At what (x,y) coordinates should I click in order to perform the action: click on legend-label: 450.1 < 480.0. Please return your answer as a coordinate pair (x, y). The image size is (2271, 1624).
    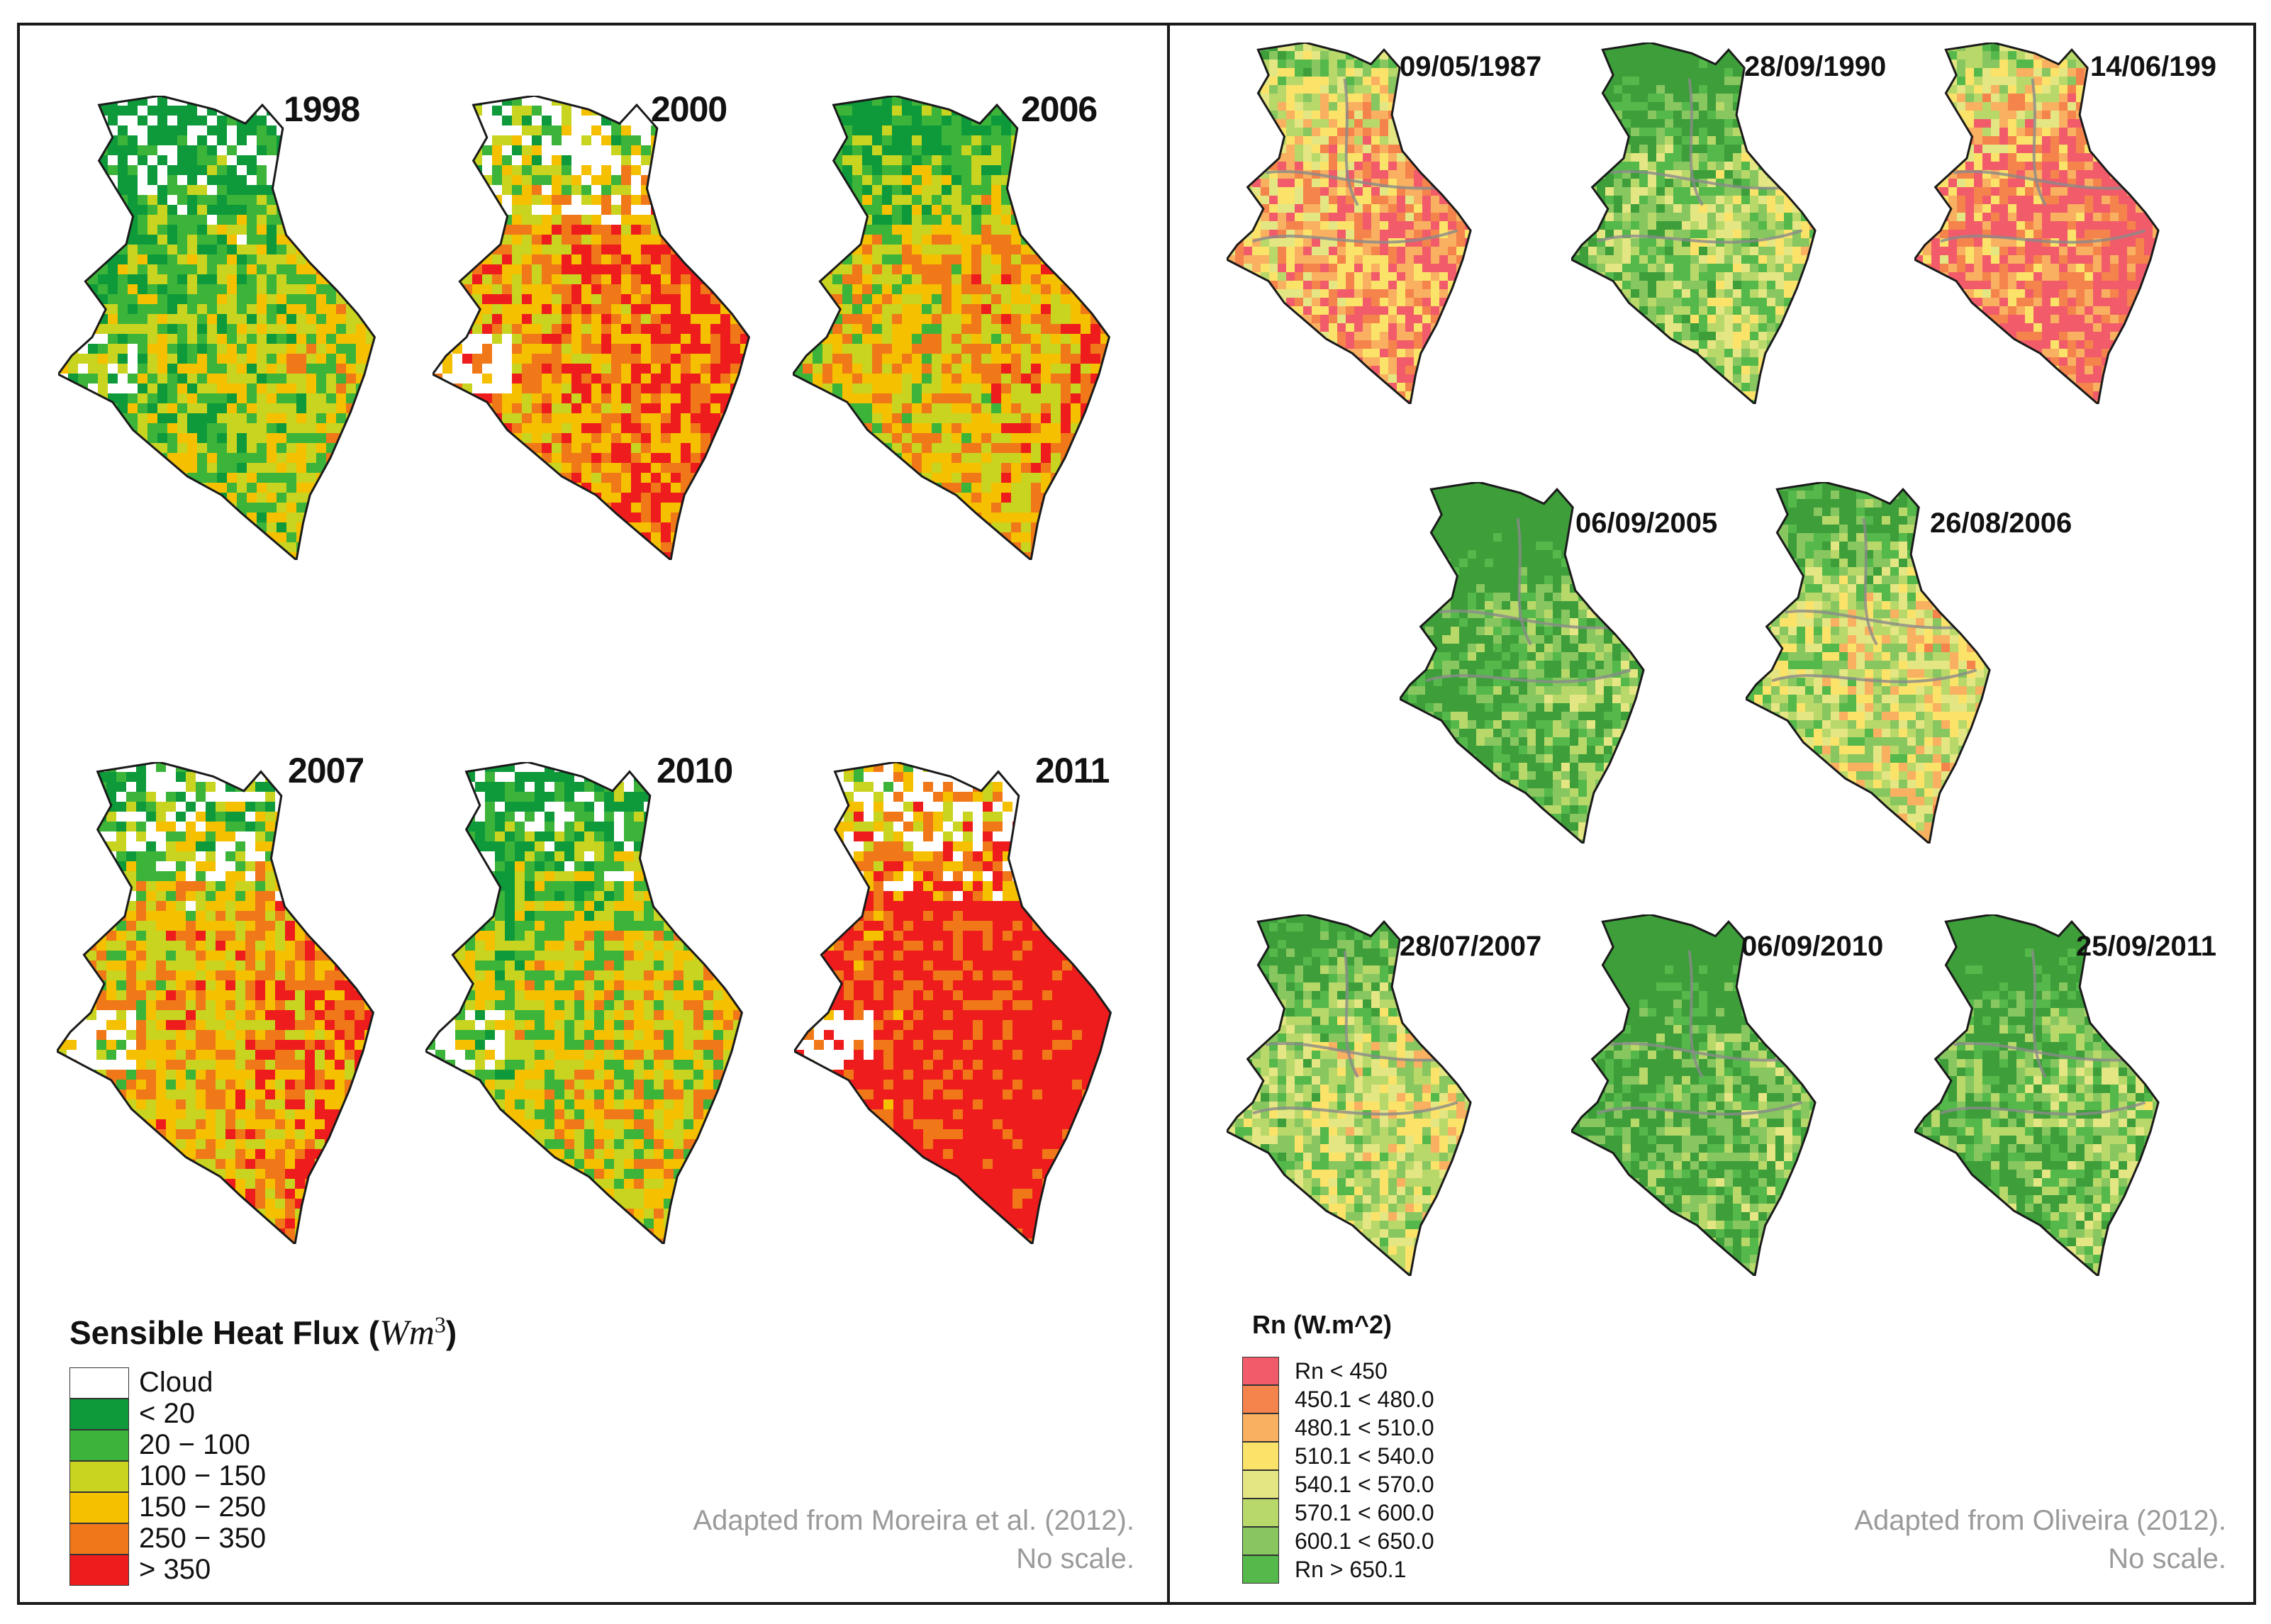
    Looking at the image, I should click on (1365, 1400).